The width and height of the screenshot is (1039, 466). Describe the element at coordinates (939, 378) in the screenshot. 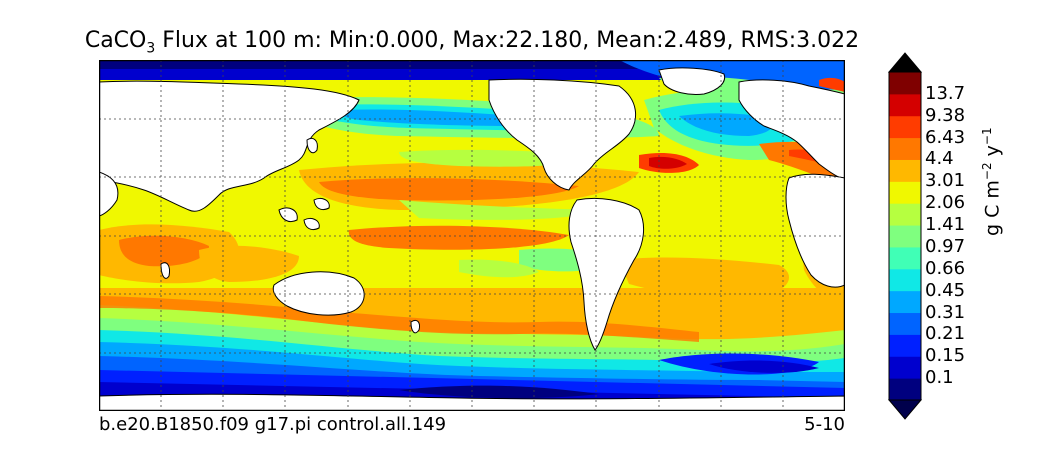

I see `colorbar-tick-label: 0.1` at that location.